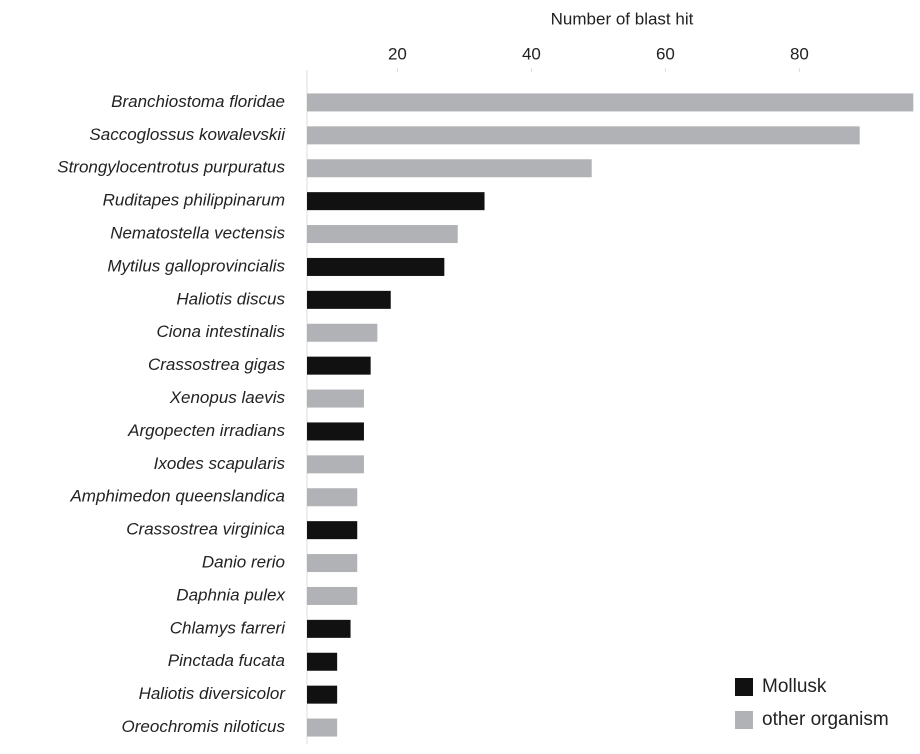  Describe the element at coordinates (177, 496) in the screenshot. I see `y-tick-label: Amphimedon queenslandica` at that location.